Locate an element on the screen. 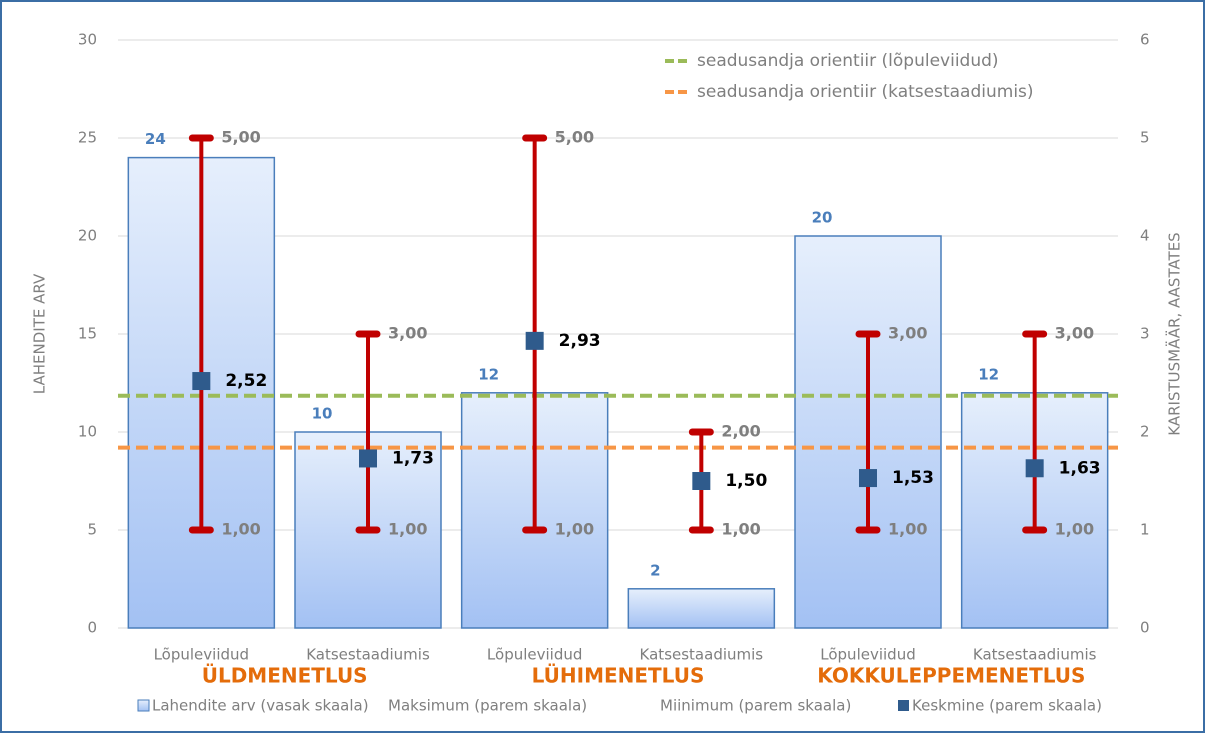 The width and height of the screenshot is (1205, 733). y-tick-label: 15 is located at coordinates (87, 334).